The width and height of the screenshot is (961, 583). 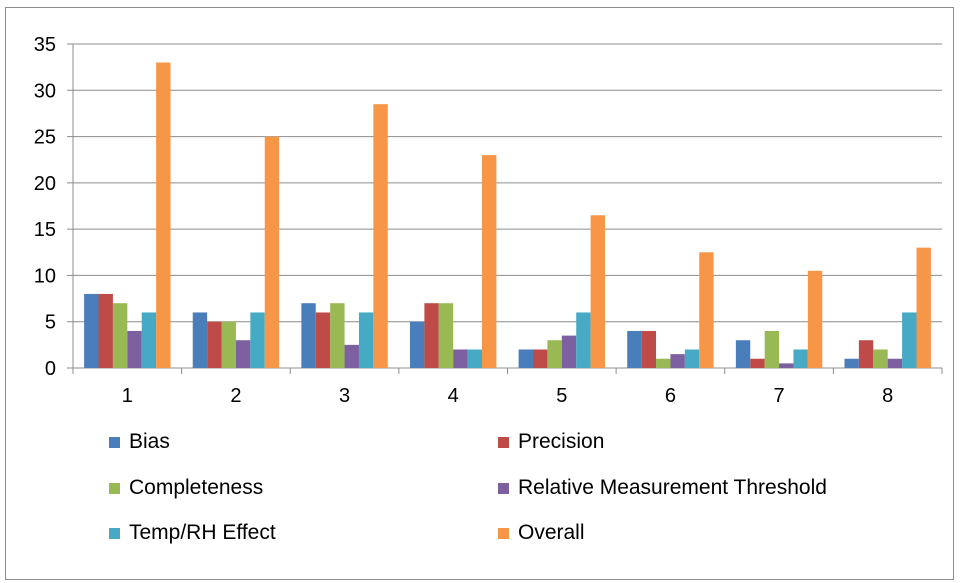 I want to click on y-tick-label: 0, so click(x=50, y=369).